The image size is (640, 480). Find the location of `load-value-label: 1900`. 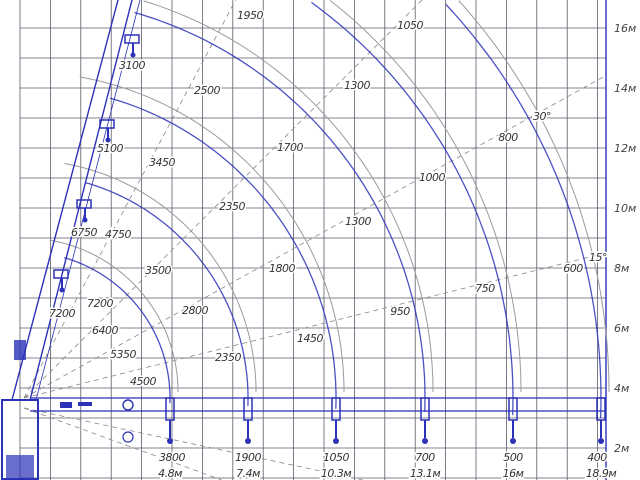

load-value-label: 1900 is located at coordinates (248, 457).